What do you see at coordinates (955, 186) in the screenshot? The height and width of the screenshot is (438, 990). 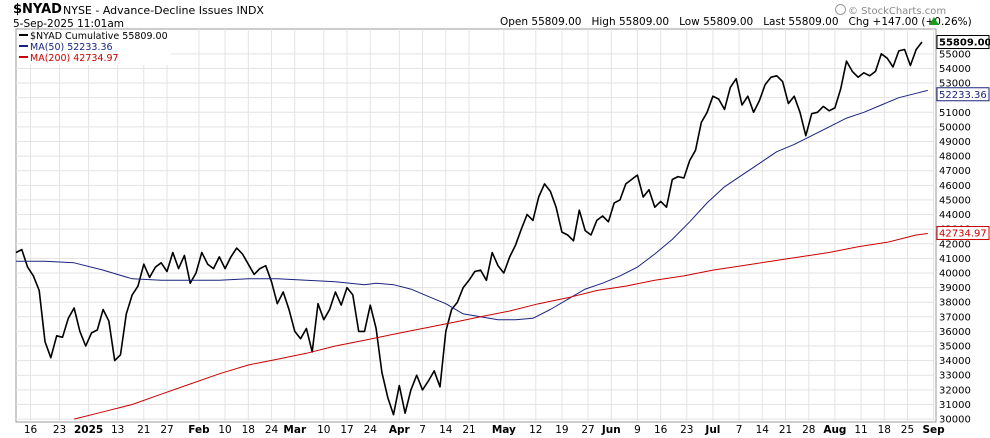 I see `y-tick-label: 46000` at bounding box center [955, 186].